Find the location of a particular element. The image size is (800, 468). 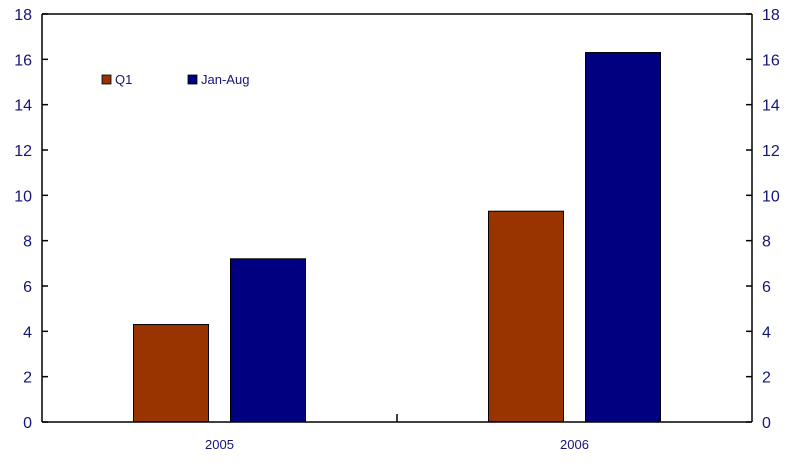

x-tick-label-2005: 2005 is located at coordinates (219, 444).